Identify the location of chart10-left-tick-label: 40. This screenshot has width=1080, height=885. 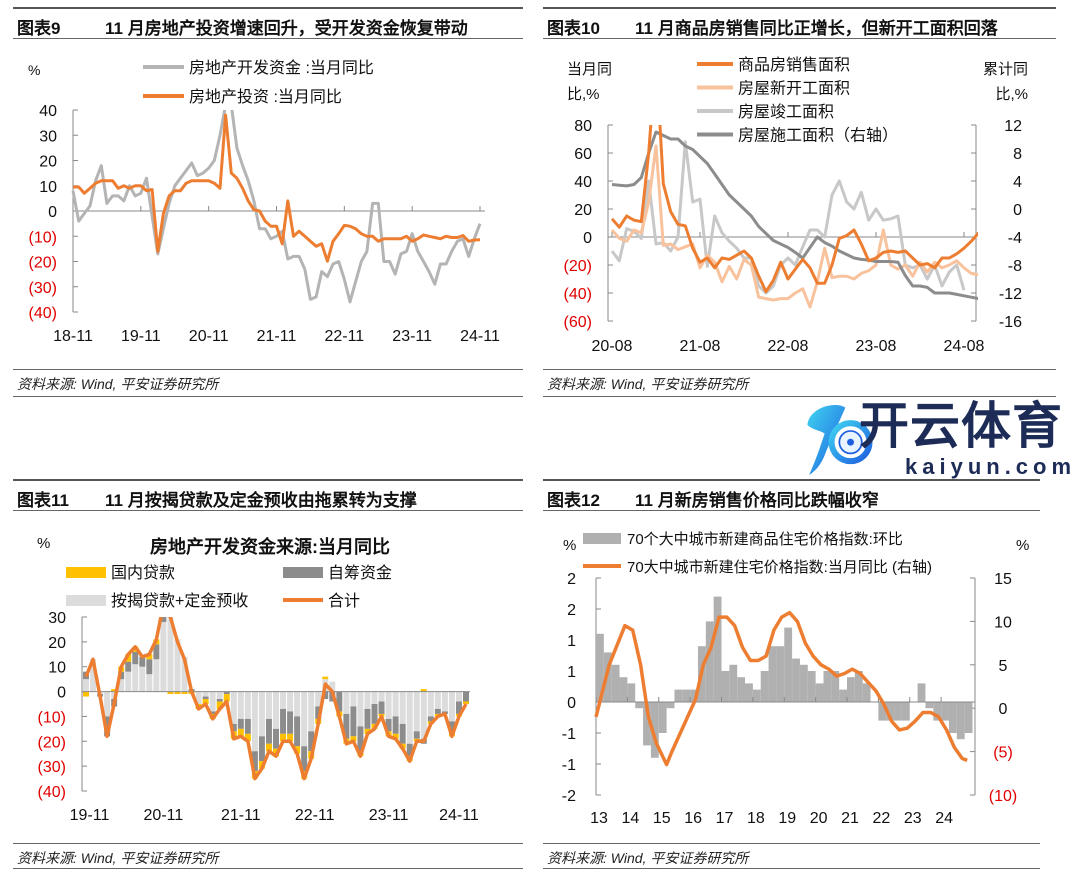
(583, 182).